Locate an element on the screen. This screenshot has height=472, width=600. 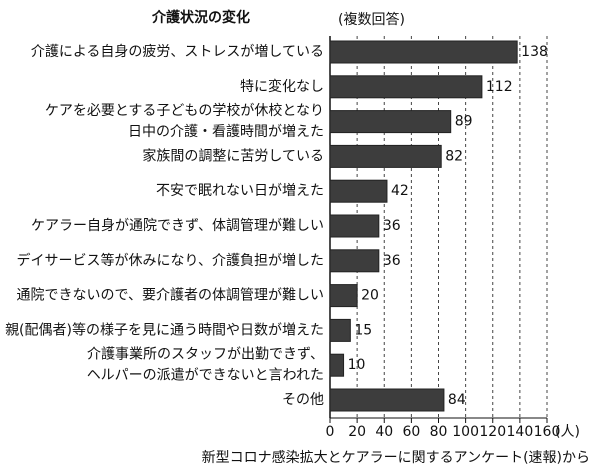
value-label: 84 is located at coordinates (457, 400).